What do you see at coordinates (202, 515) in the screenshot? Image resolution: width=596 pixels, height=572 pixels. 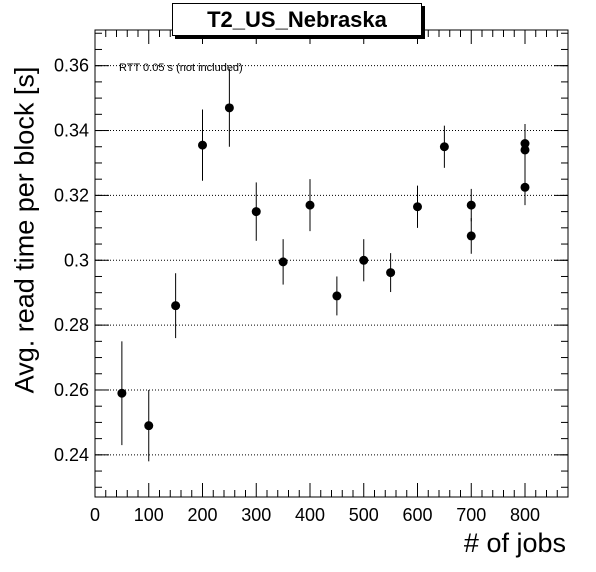 I see `x-tick-label: 200` at bounding box center [202, 515].